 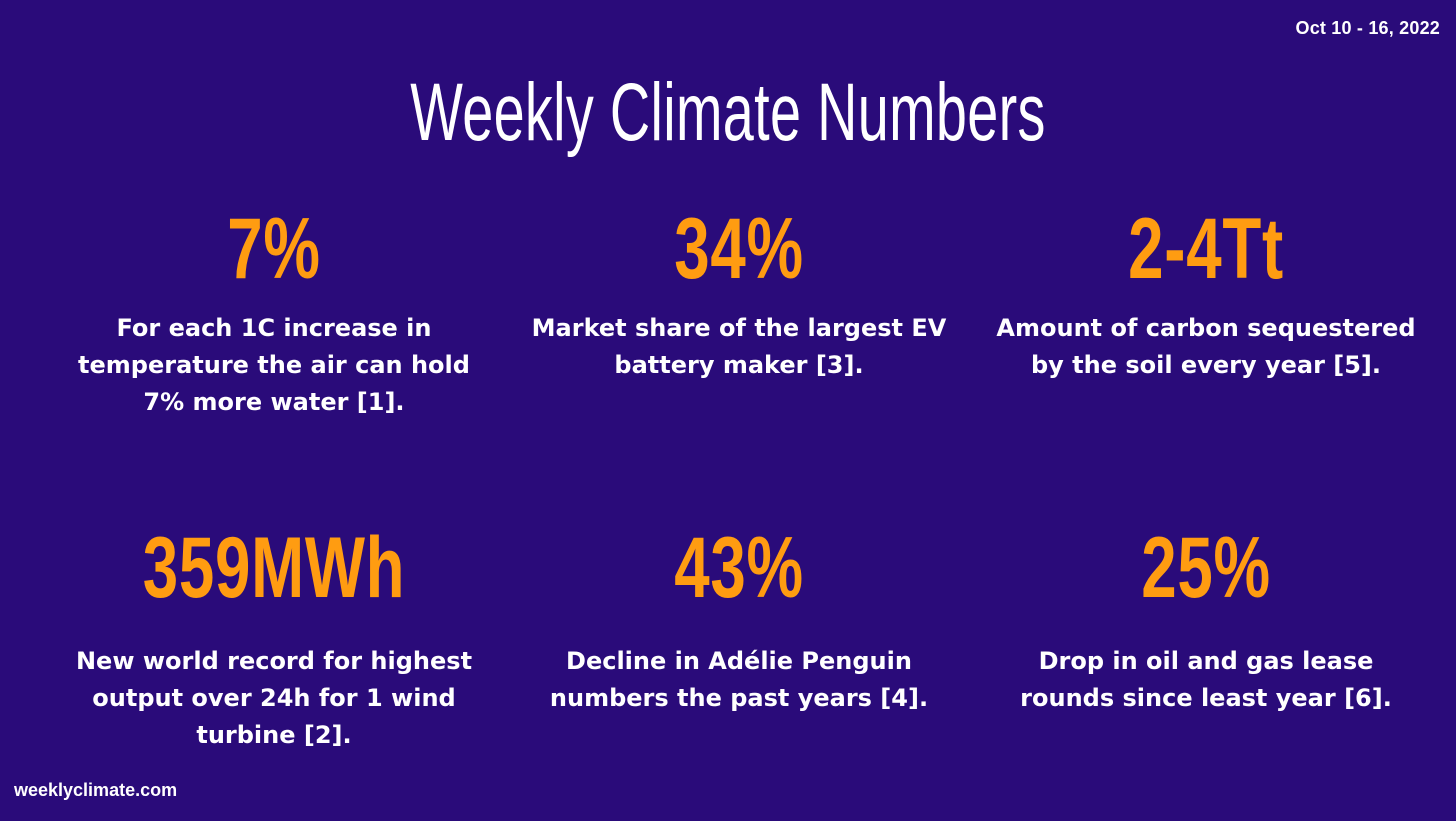 I want to click on stat-value: 359MWh, so click(x=274, y=568).